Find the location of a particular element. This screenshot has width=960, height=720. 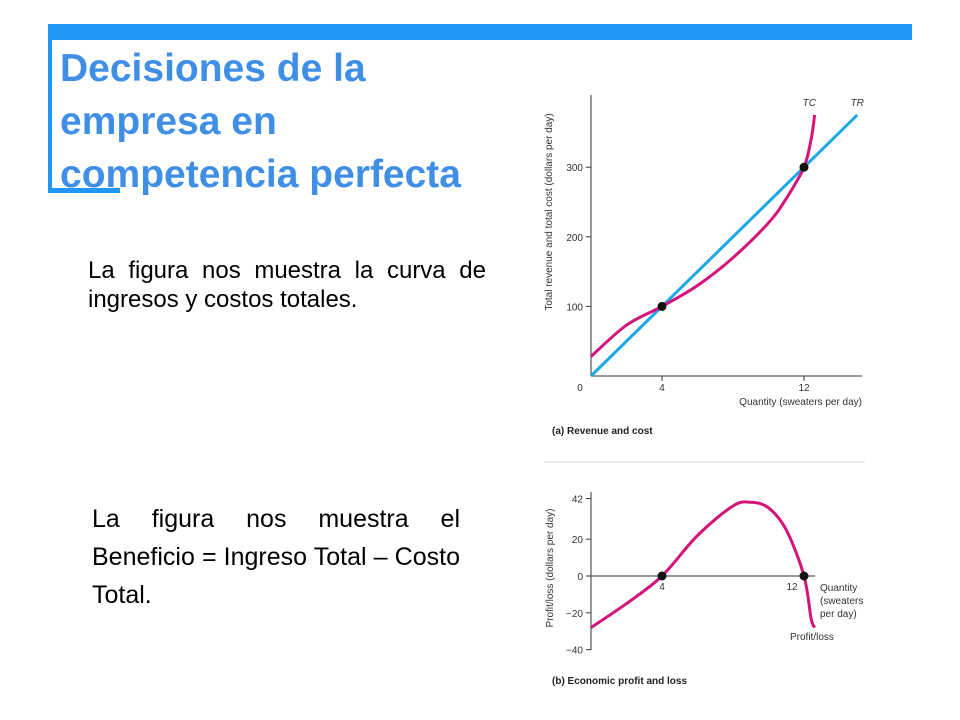

chart-a-series-tr is located at coordinates (724, 245).